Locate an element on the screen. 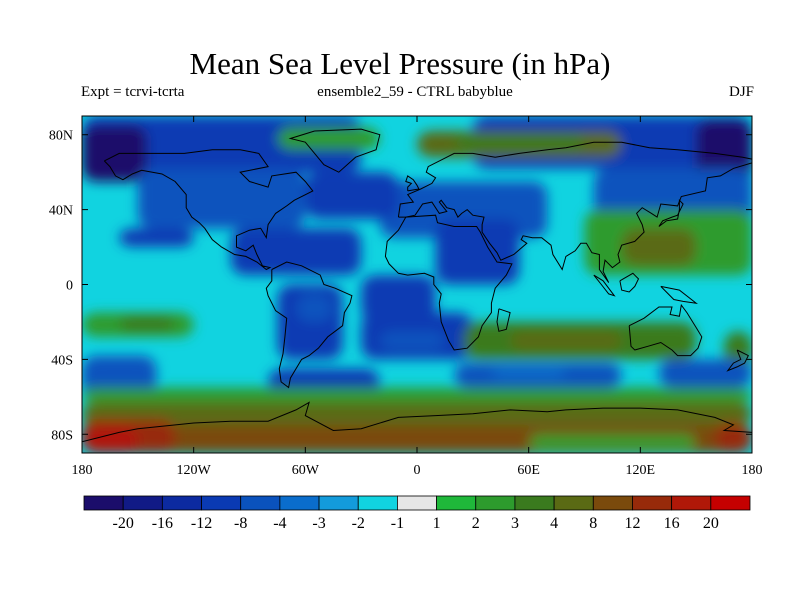 The image size is (800, 600). colorbar-level-label: -20 is located at coordinates (123, 523).